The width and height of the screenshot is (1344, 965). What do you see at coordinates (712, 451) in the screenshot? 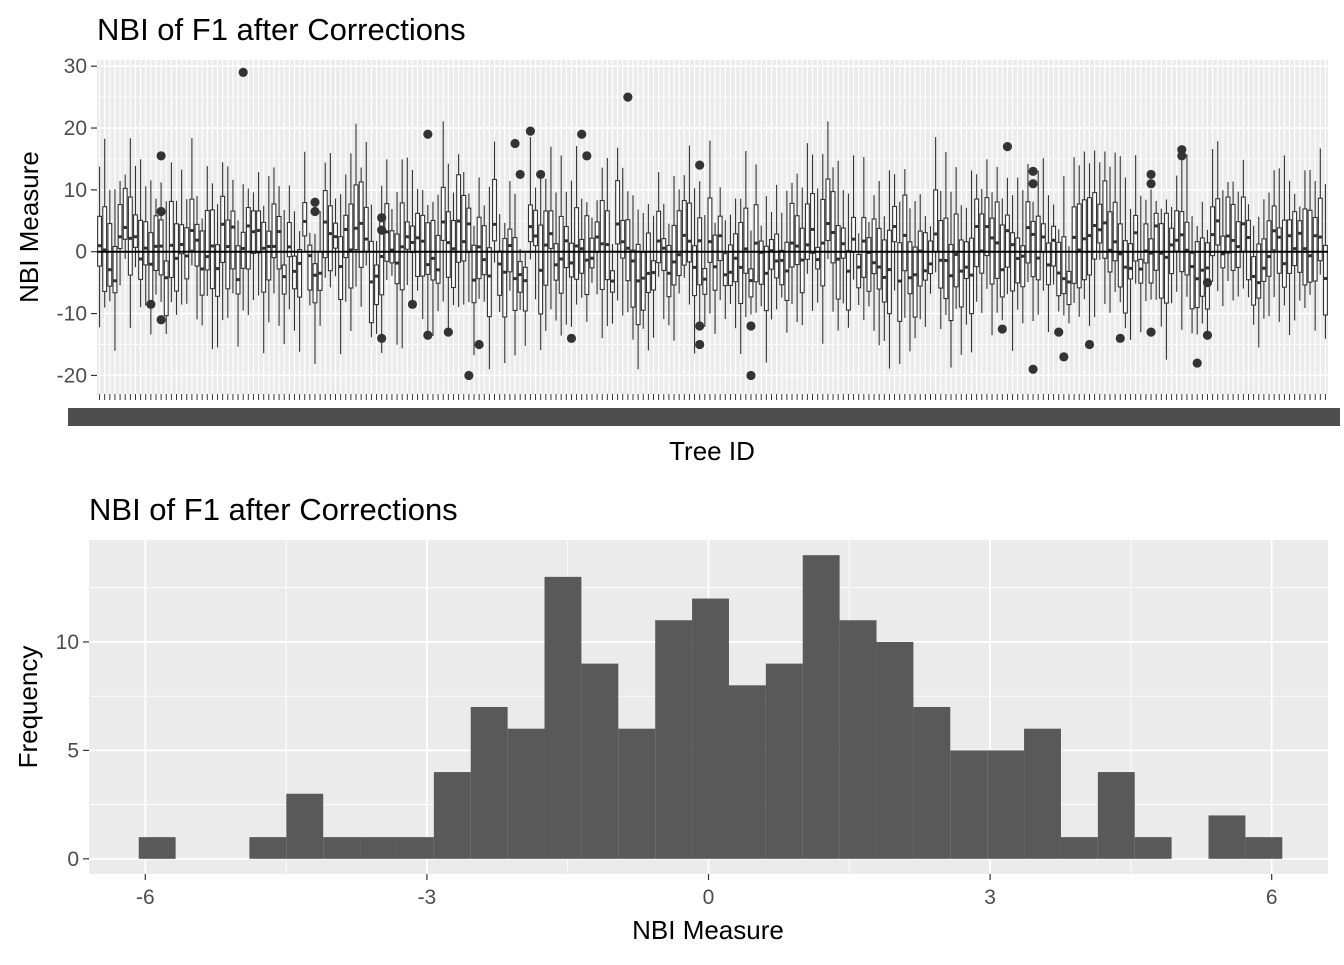
I see `boxplot-x-axis-label: Tree ID` at bounding box center [712, 451].